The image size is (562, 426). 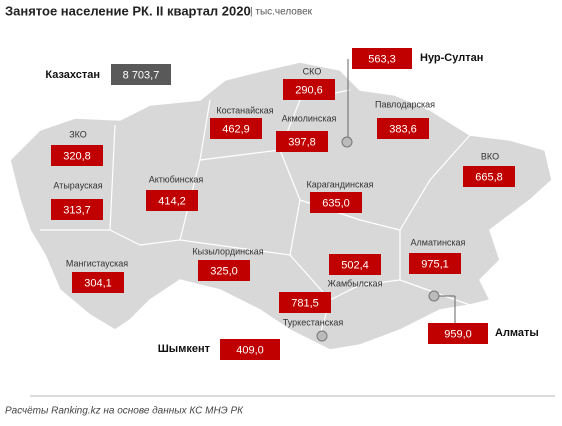 I want to click on region-value: 959,0, so click(x=458, y=334).